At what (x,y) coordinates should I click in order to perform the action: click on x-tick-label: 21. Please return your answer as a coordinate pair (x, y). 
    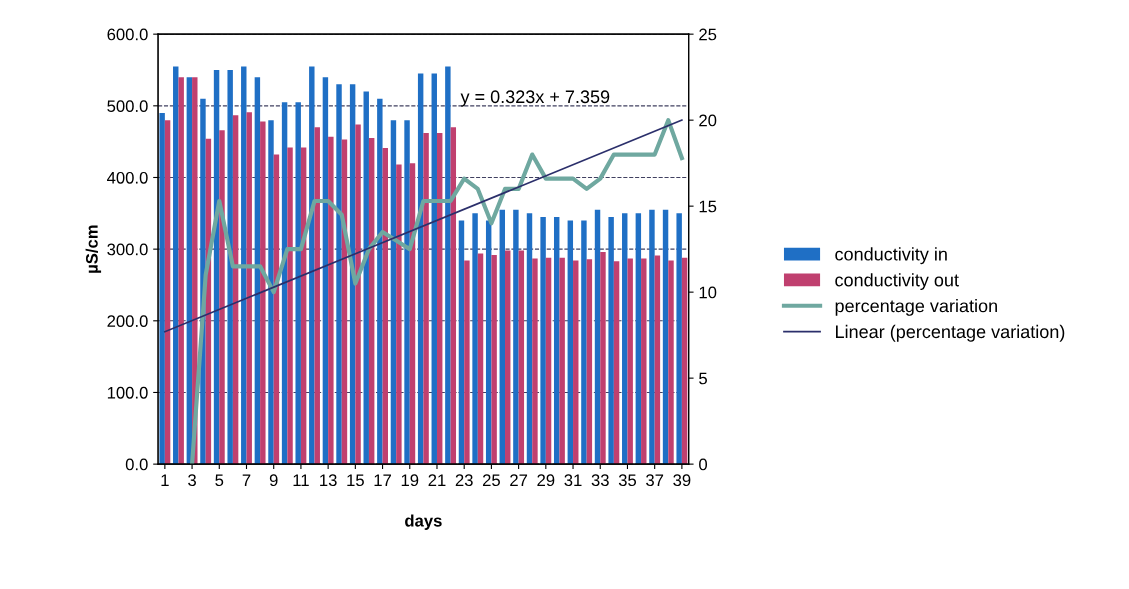
    Looking at the image, I should click on (437, 480).